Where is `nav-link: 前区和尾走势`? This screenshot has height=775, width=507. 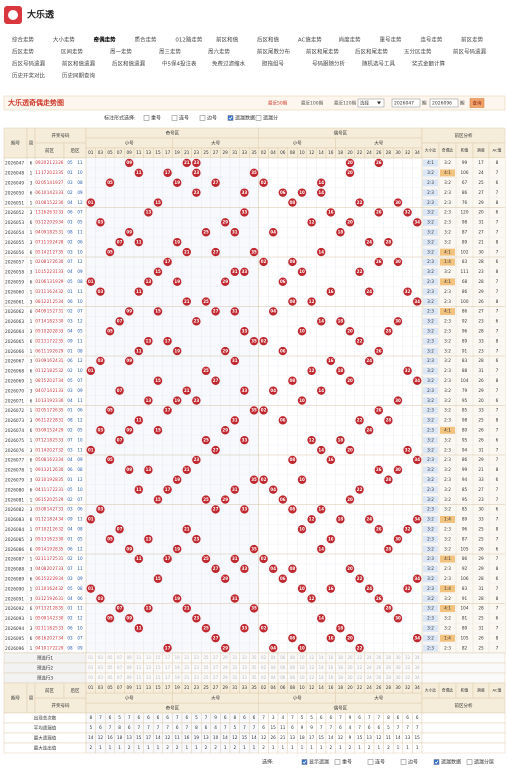
nav-link: 前区和尾走势 is located at coordinates (323, 52).